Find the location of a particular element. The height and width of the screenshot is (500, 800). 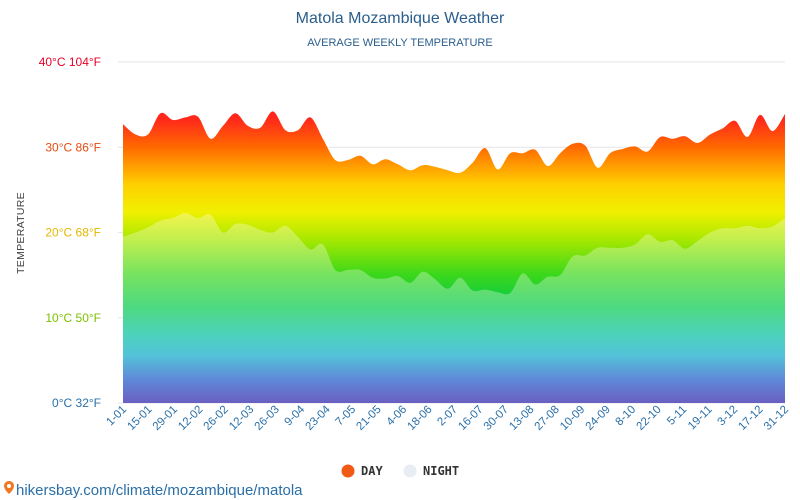

legend-item-night: NIGHT is located at coordinates (431, 471).